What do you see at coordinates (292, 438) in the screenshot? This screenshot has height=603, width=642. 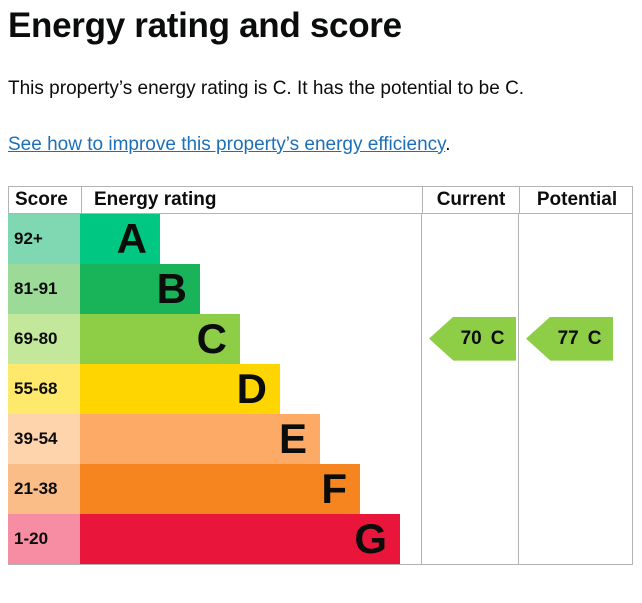 I see `band-letter: E` at bounding box center [292, 438].